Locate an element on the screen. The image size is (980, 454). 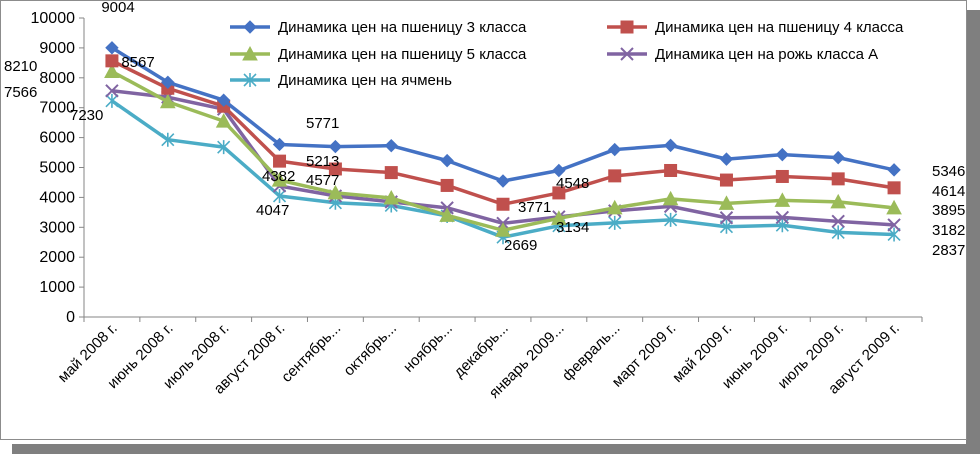
data-label: 5346 is located at coordinates (948, 171).